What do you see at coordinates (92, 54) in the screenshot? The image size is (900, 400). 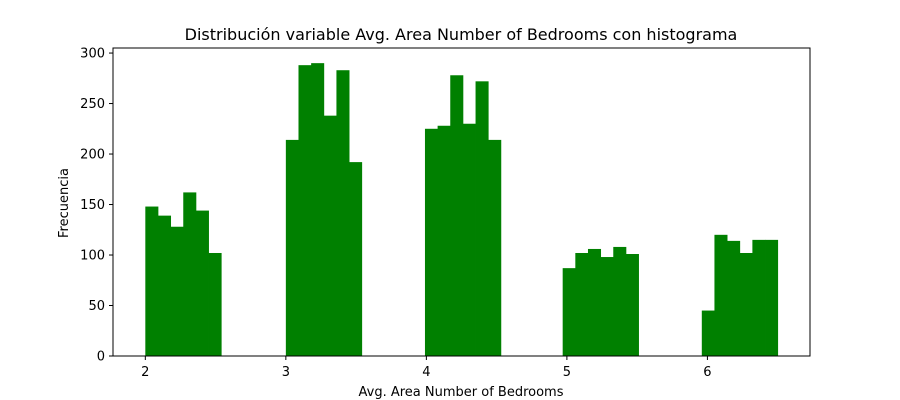 I see `y-tick-label: 300` at bounding box center [92, 54].